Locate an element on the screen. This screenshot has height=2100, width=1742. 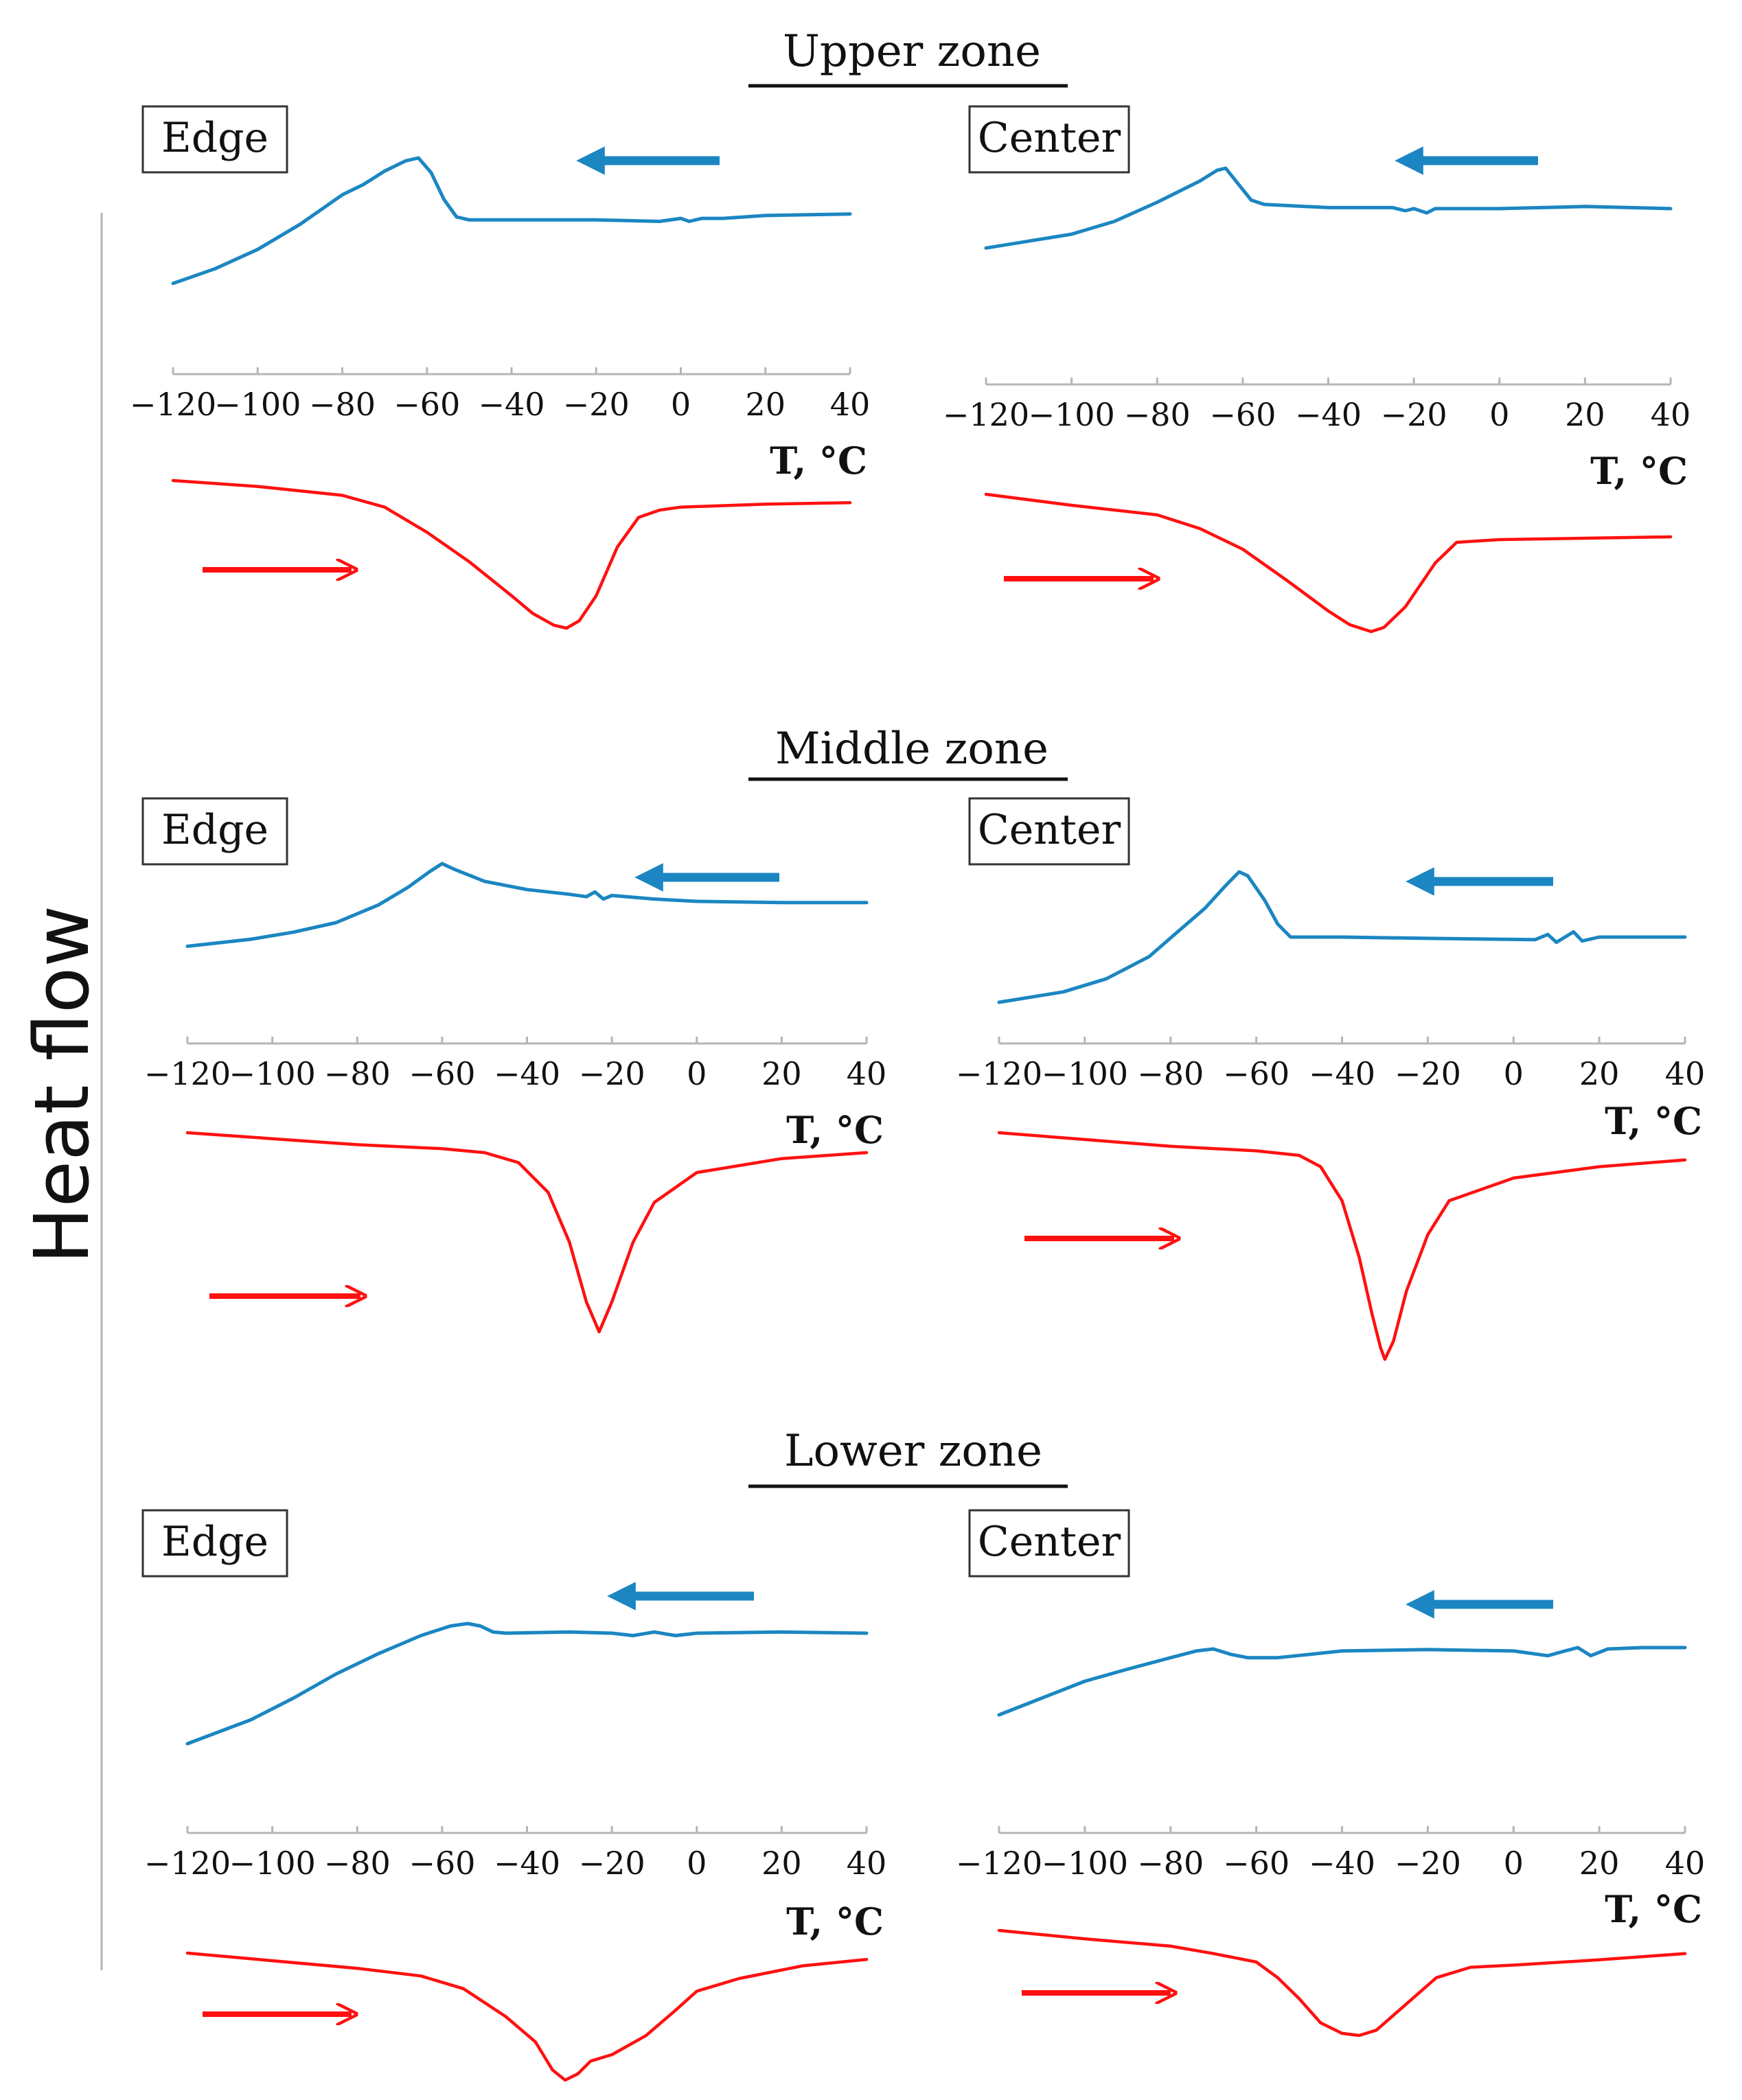
chart-panel-2: Center −120−100 −80 −60 −40 −20 0 20 40 T, °C is located at coordinates (1317, 369).